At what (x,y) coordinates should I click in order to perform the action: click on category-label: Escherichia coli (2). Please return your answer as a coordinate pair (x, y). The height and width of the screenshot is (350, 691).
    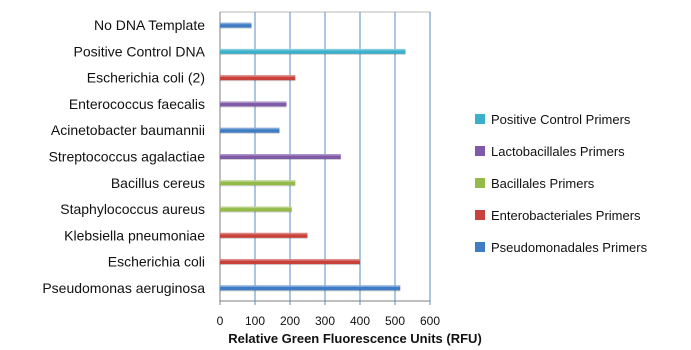
    Looking at the image, I should click on (146, 78).